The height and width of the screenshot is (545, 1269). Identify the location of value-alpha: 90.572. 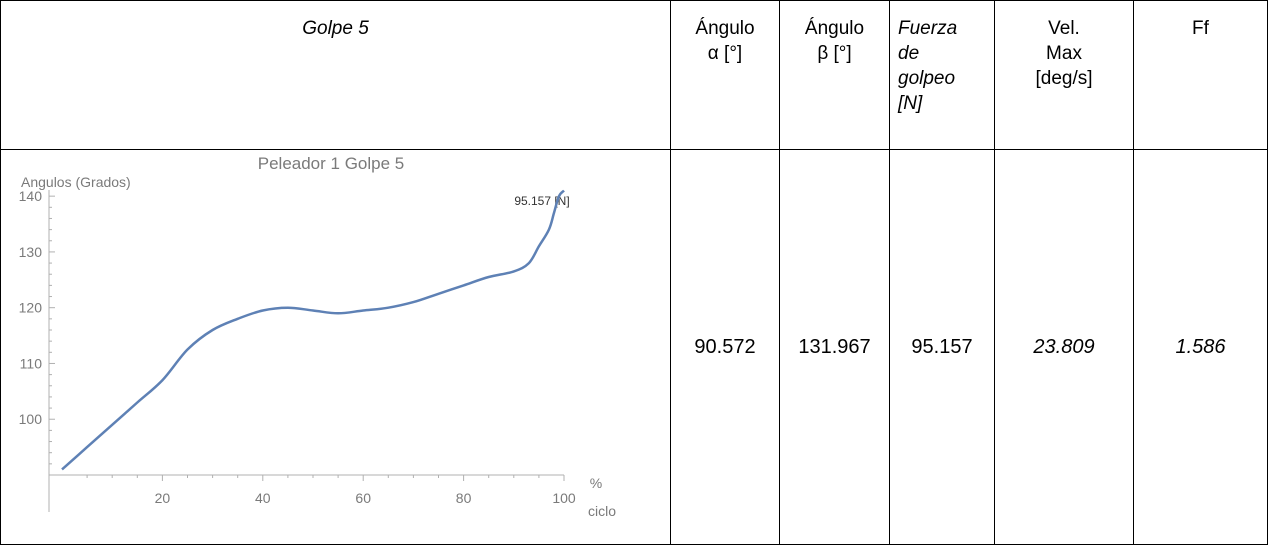
(725, 347).